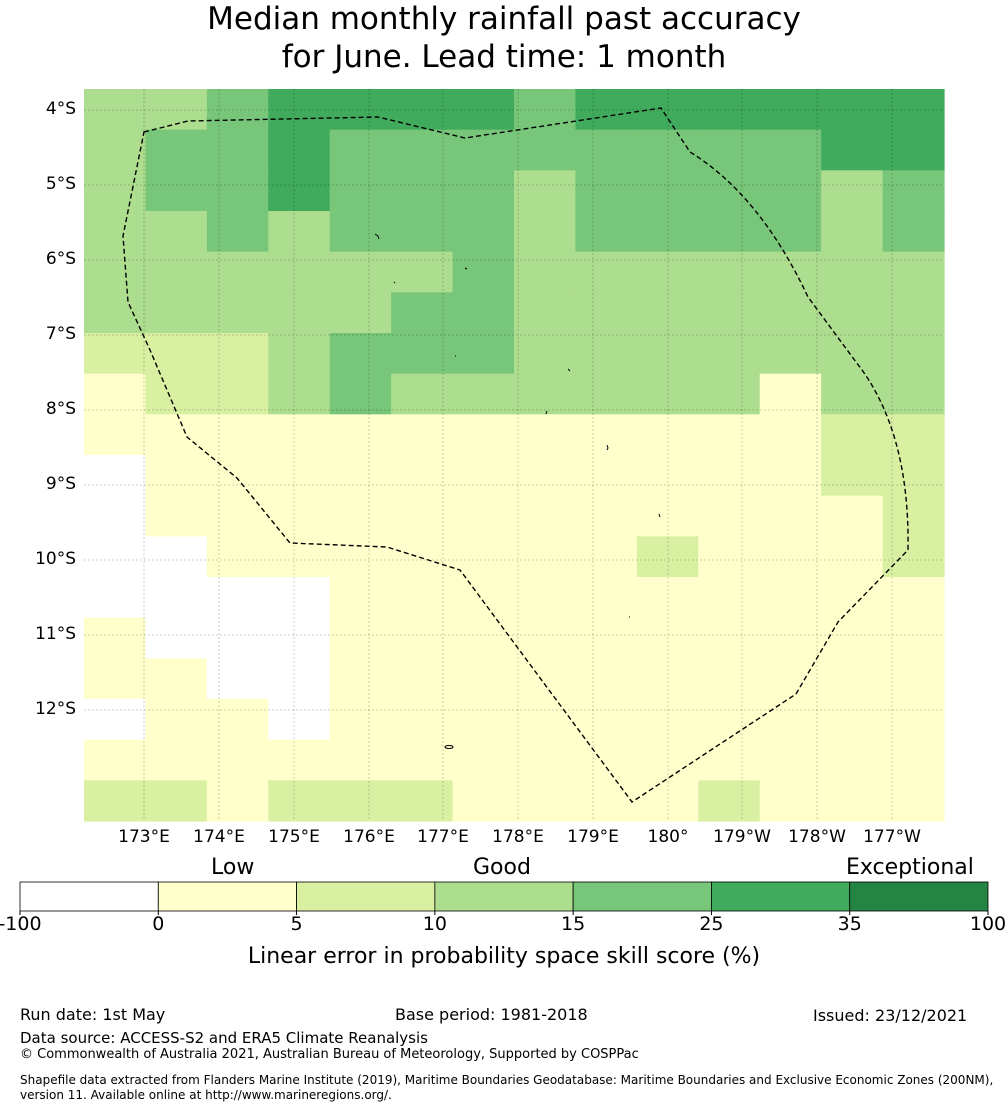 Image resolution: width=1008 pixels, height=1110 pixels. What do you see at coordinates (910, 867) in the screenshot?
I see `category-exceptional: Exceptional` at bounding box center [910, 867].